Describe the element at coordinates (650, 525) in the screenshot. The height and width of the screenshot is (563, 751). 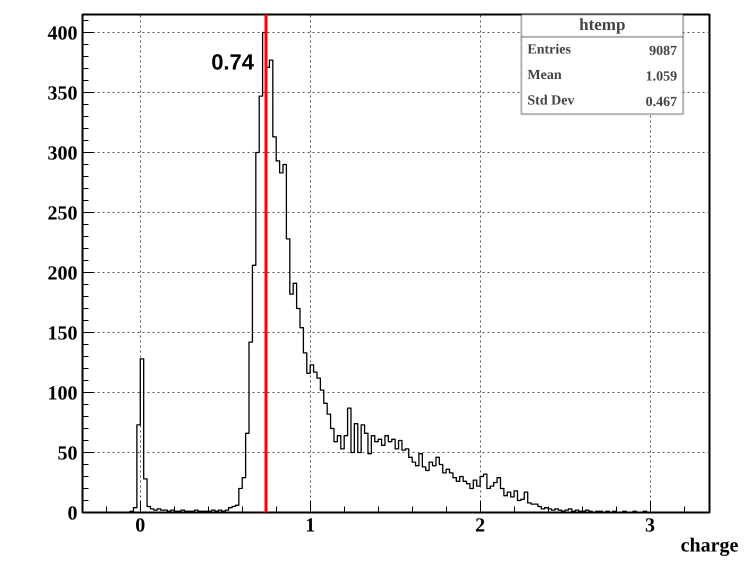
I see `x-tick-label: 3` at that location.